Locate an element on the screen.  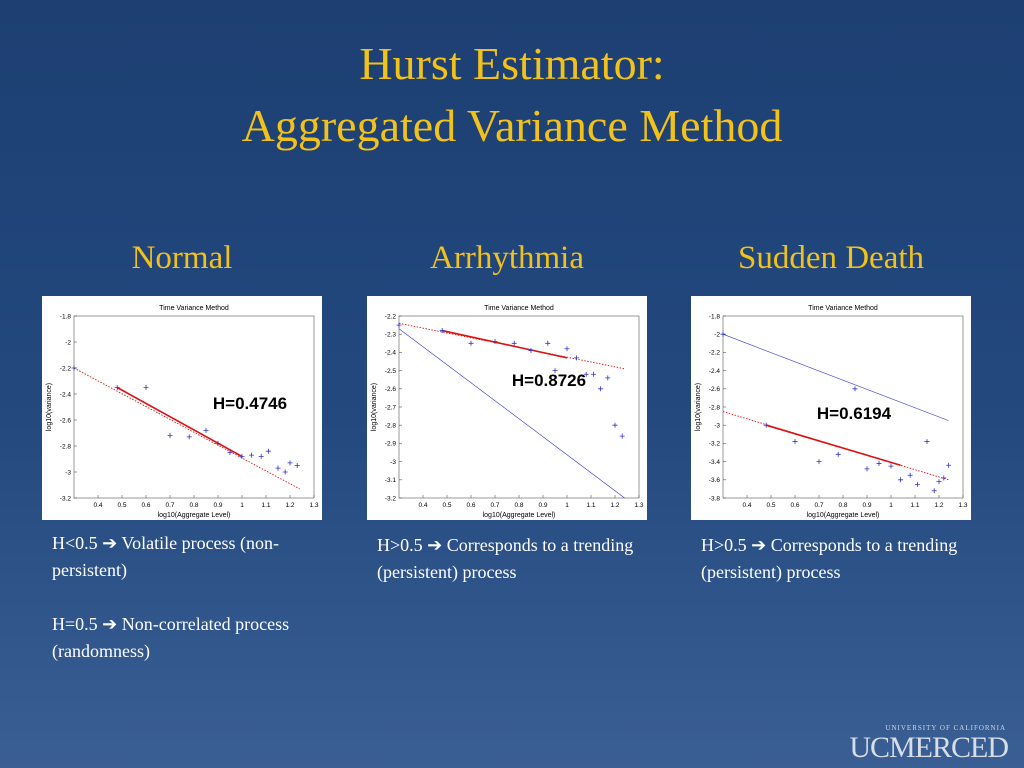
y-tick-label: -2.7 is located at coordinates (391, 407).